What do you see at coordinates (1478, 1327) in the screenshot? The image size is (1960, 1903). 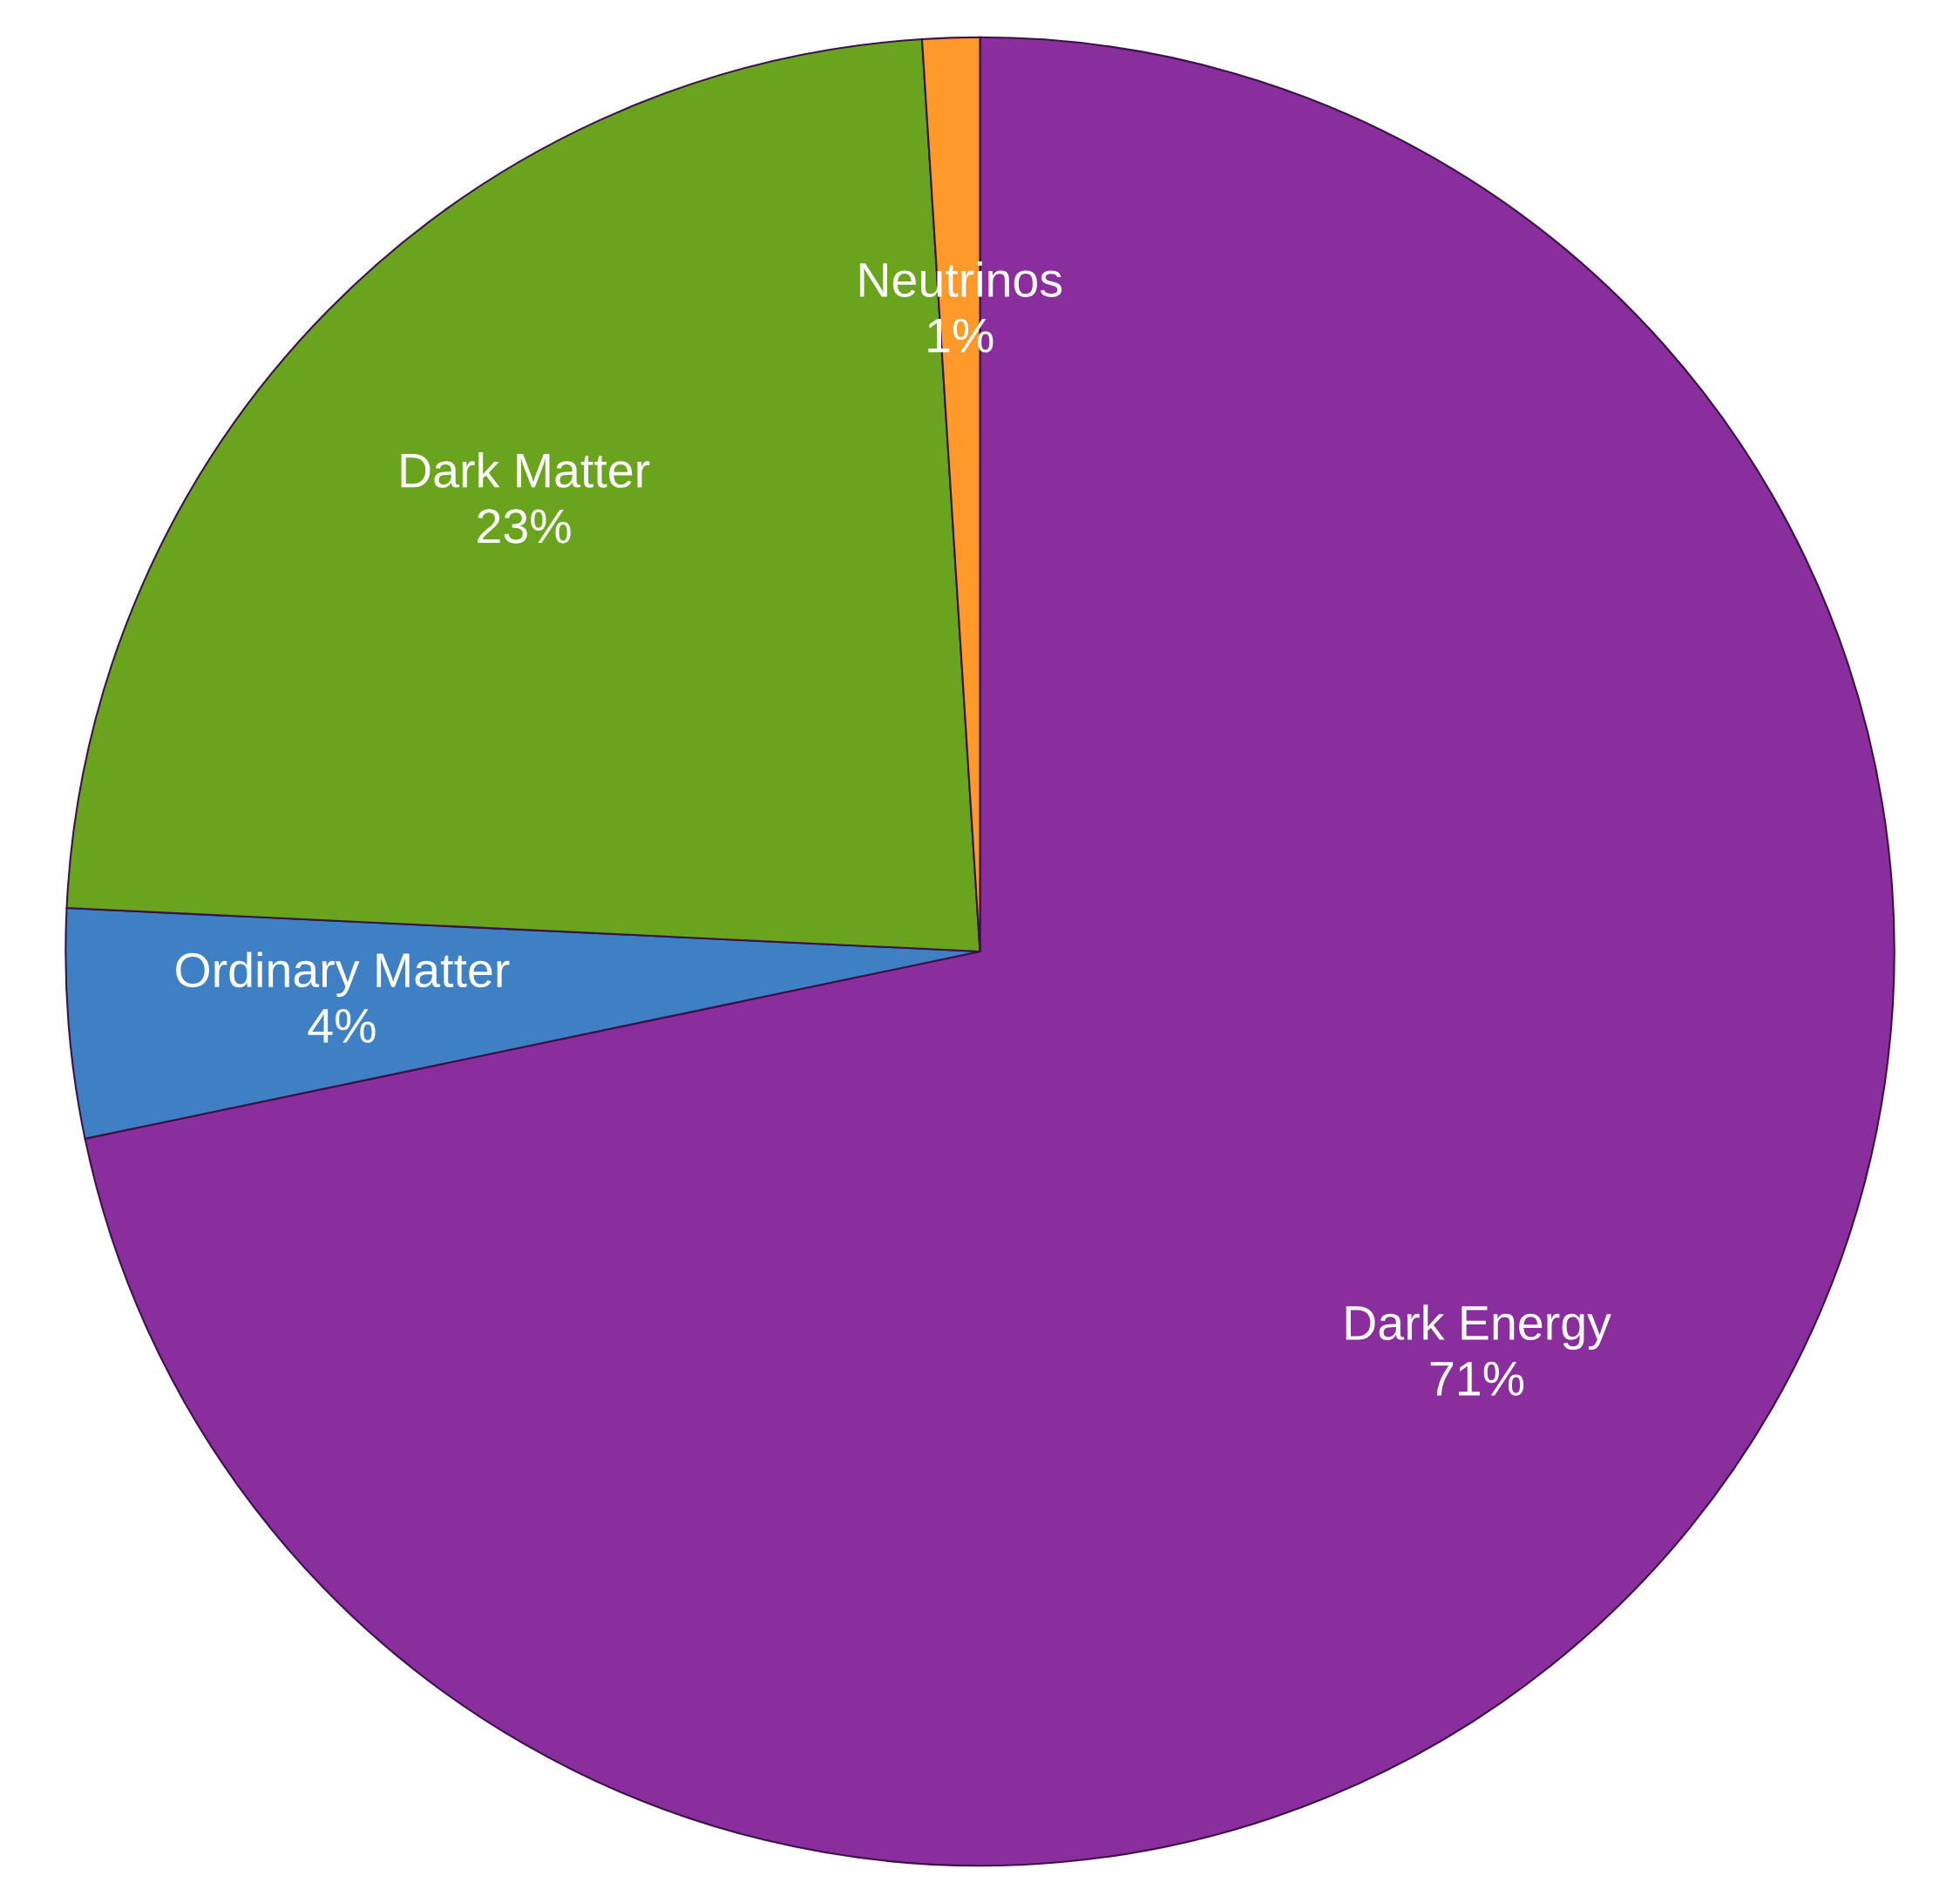 I see `slice-label: Dark Energy` at bounding box center [1478, 1327].